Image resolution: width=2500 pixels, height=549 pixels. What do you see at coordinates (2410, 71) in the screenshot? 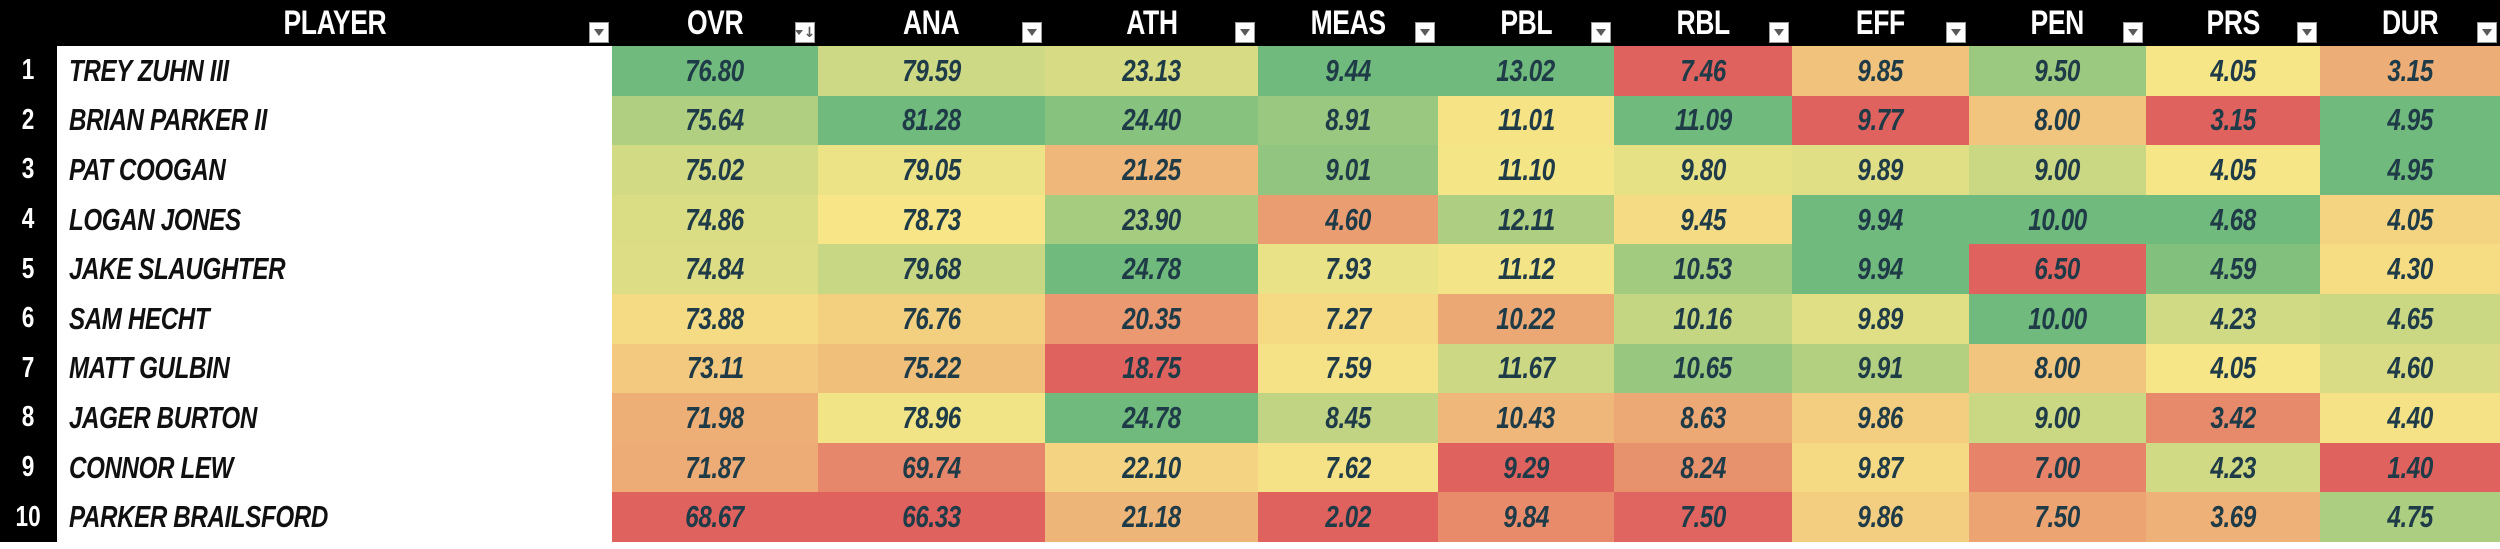
I see `stat-cell-dur: 3.15` at bounding box center [2410, 71].